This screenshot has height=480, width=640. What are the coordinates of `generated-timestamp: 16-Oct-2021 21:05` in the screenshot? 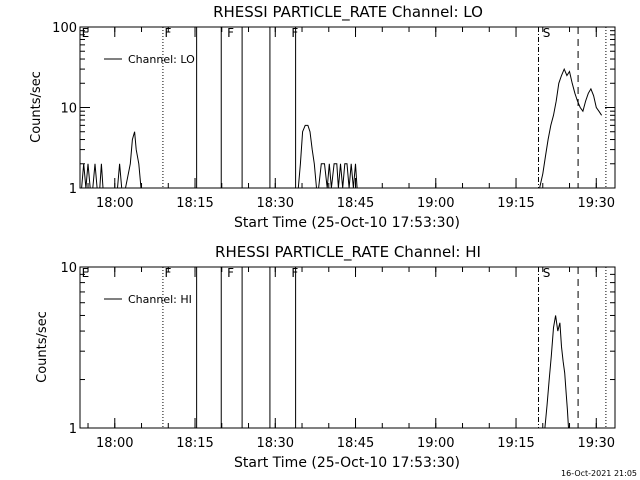 It's located at (599, 473).